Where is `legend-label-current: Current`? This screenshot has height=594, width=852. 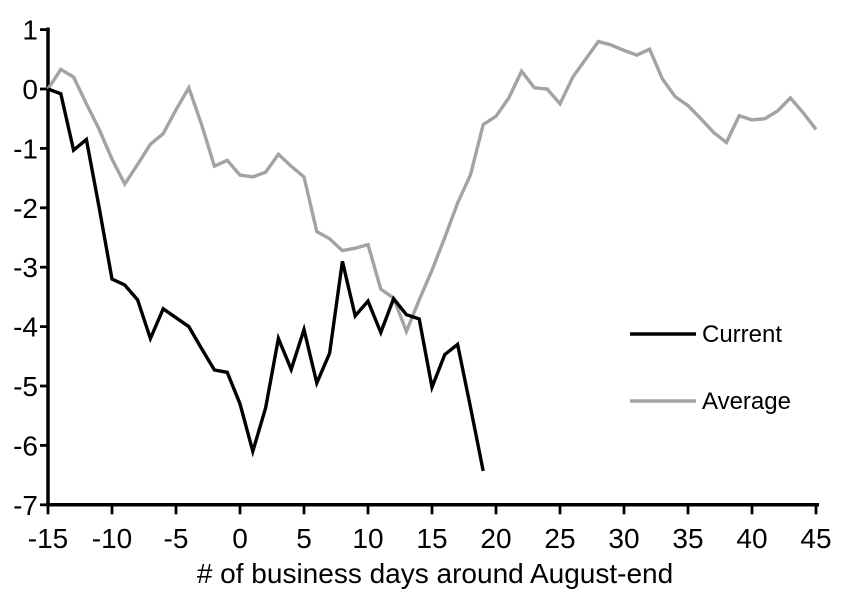
legend-label-current: Current is located at coordinates (742, 334).